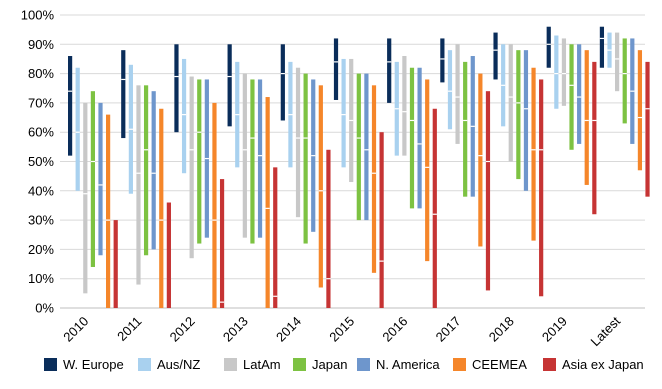 The image size is (662, 389). What do you see at coordinates (603, 364) in the screenshot?
I see `legend-label: Asia ex Japan` at bounding box center [603, 364].